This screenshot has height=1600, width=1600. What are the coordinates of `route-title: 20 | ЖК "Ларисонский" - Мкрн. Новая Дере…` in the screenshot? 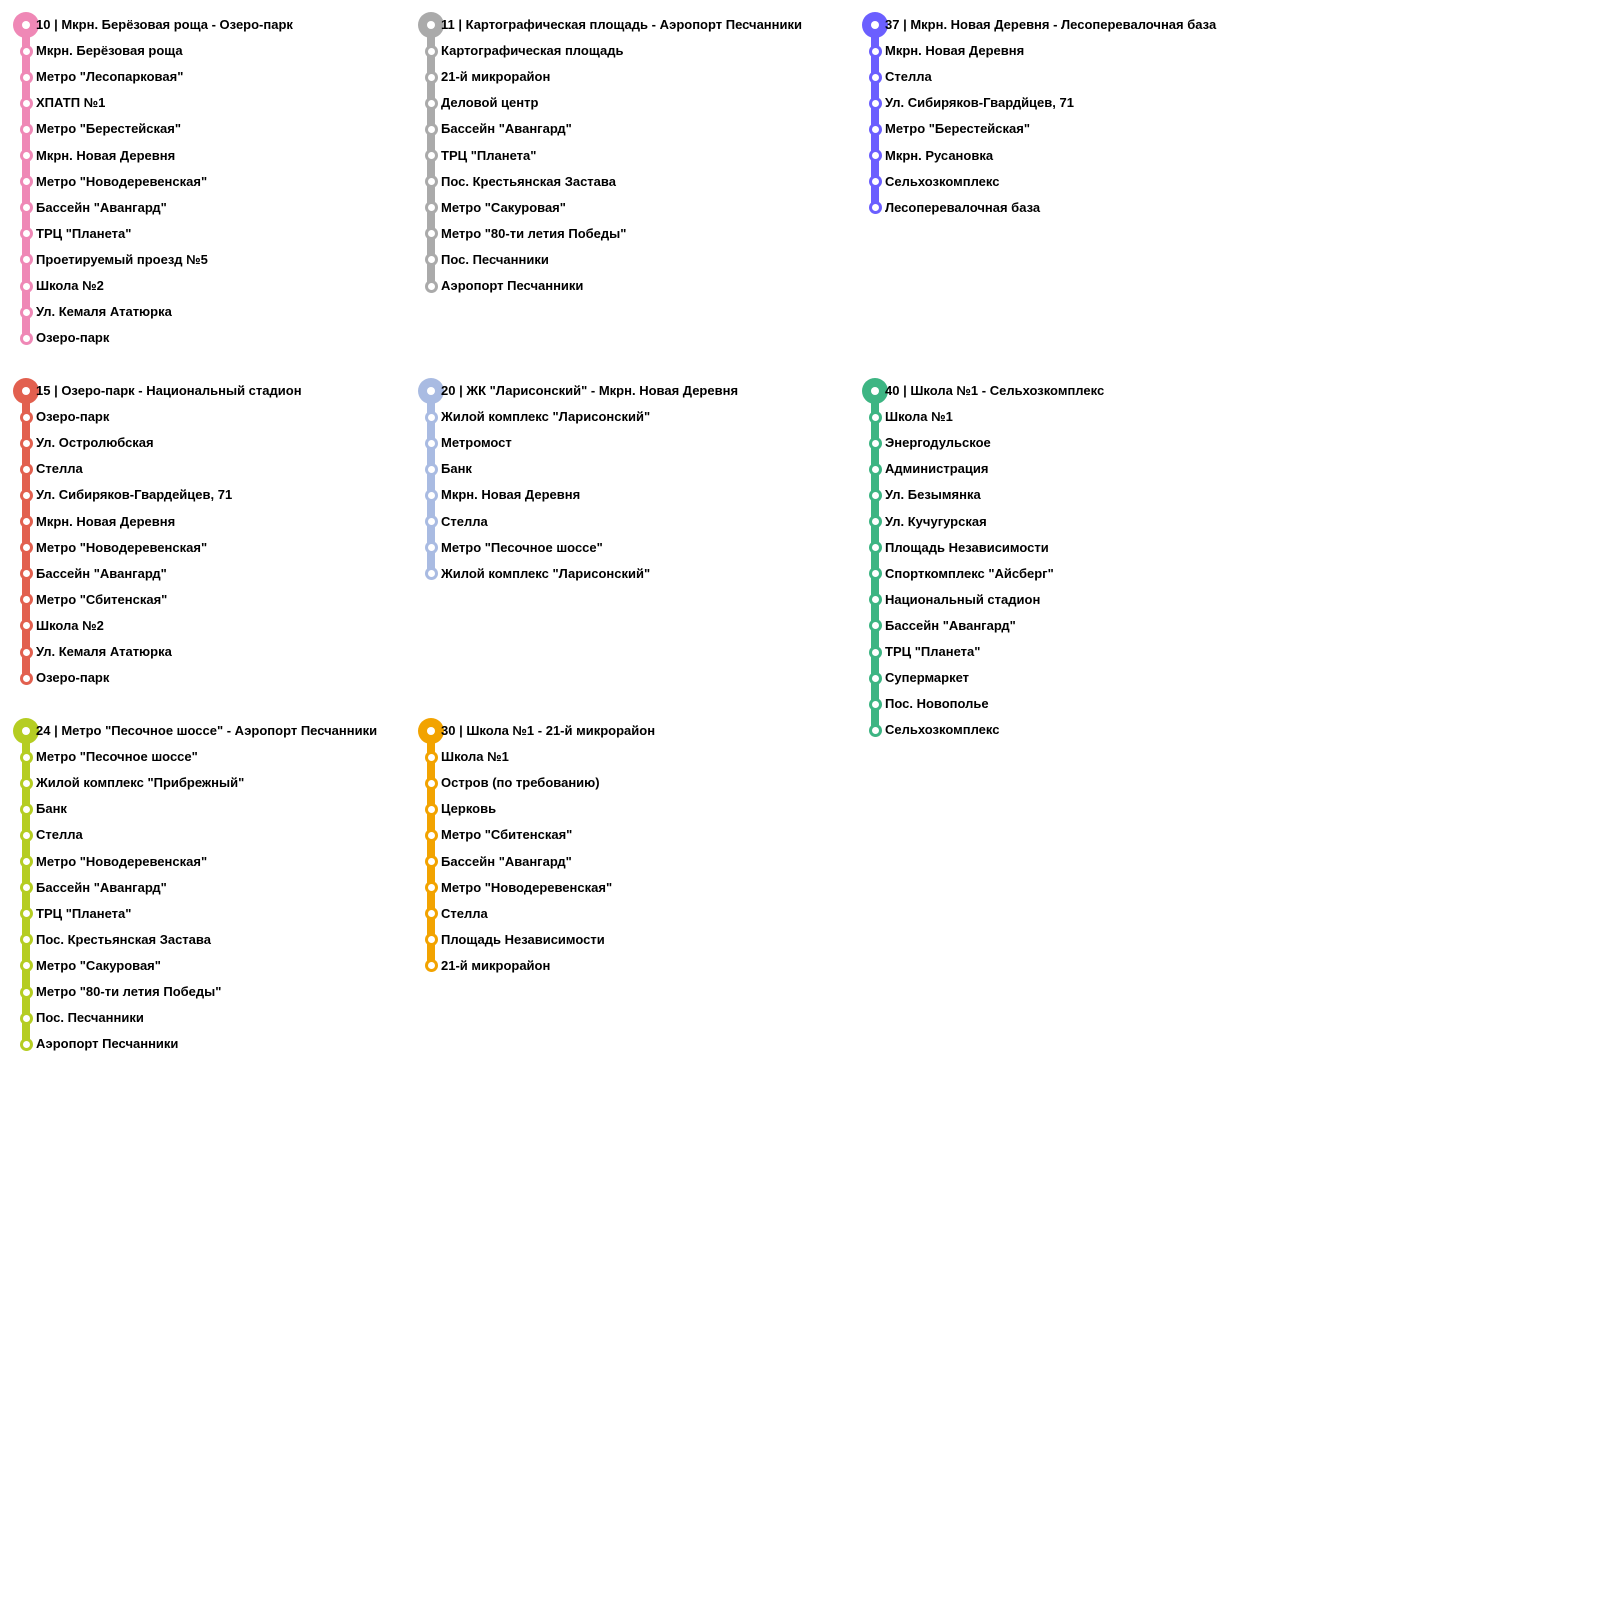 It's located at (590, 390).